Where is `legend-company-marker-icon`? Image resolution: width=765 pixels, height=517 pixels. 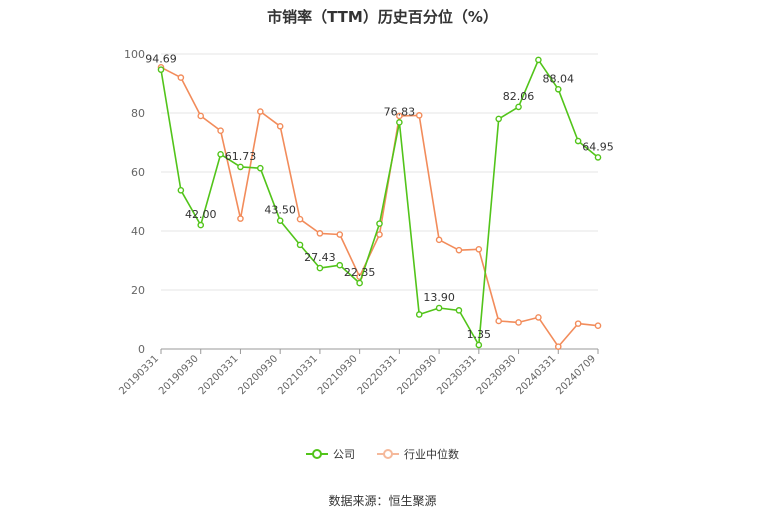 legend-company-marker-icon is located at coordinates (317, 454).